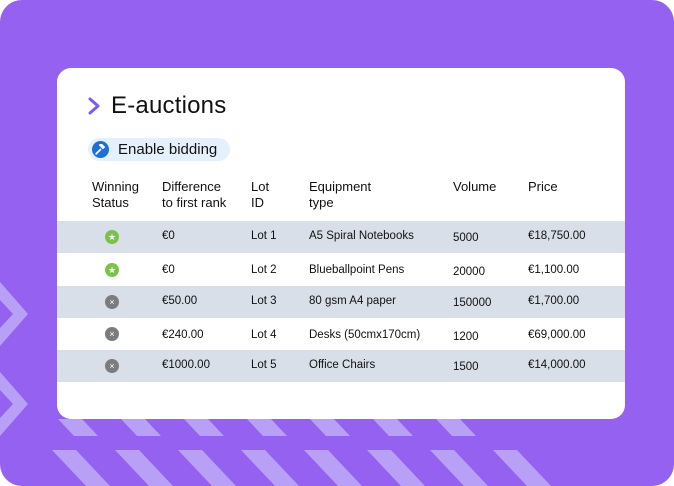 This screenshot has height=486, width=674. Describe the element at coordinates (115, 194) in the screenshot. I see `column-header-winning-status: Winning Status` at that location.